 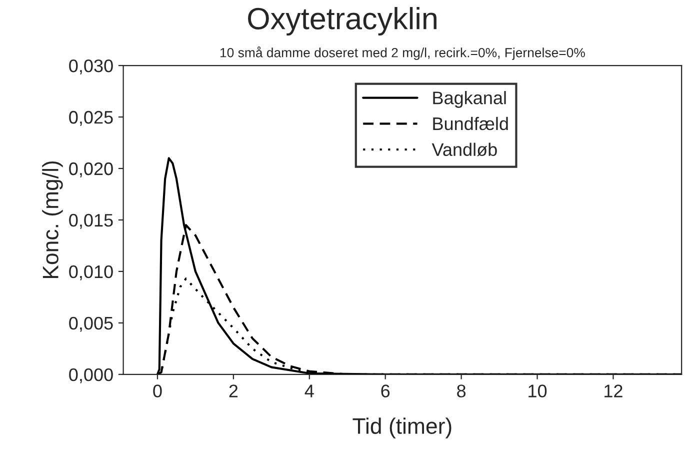 I want to click on legend-label: Bundfæld, so click(x=470, y=123).